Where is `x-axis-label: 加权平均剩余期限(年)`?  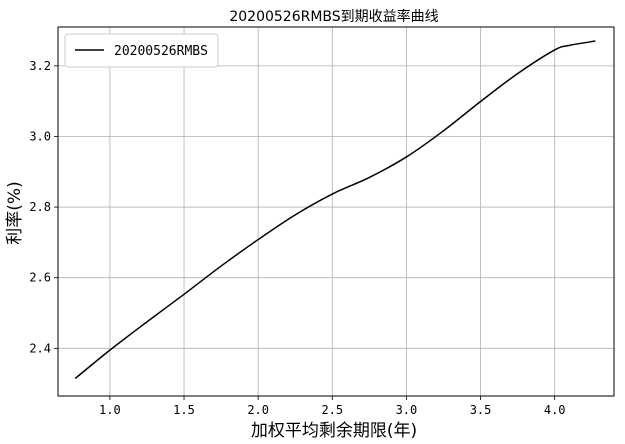 x-axis-label: 加权平均剩余期限(年) is located at coordinates (334, 431).